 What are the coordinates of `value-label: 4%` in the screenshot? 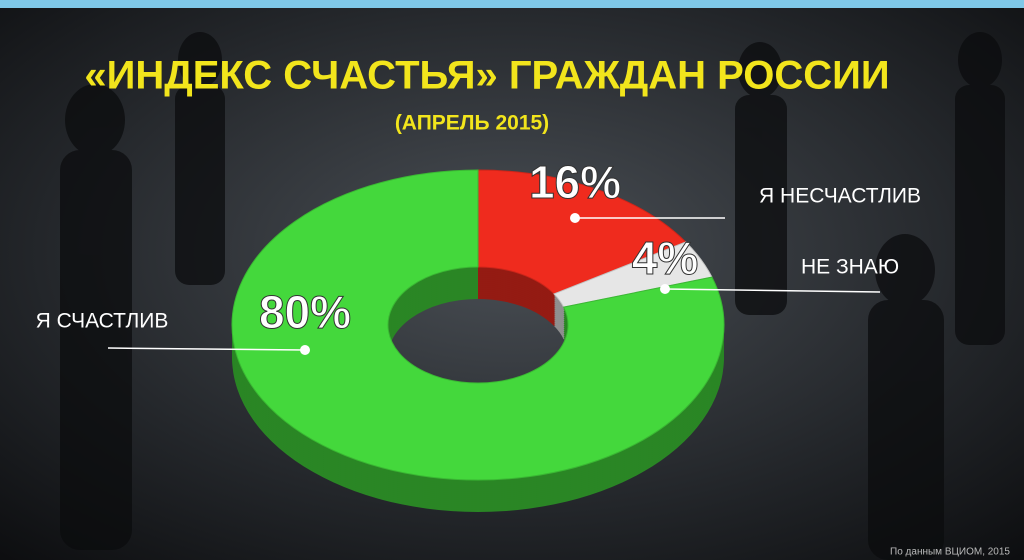 It's located at (665, 258).